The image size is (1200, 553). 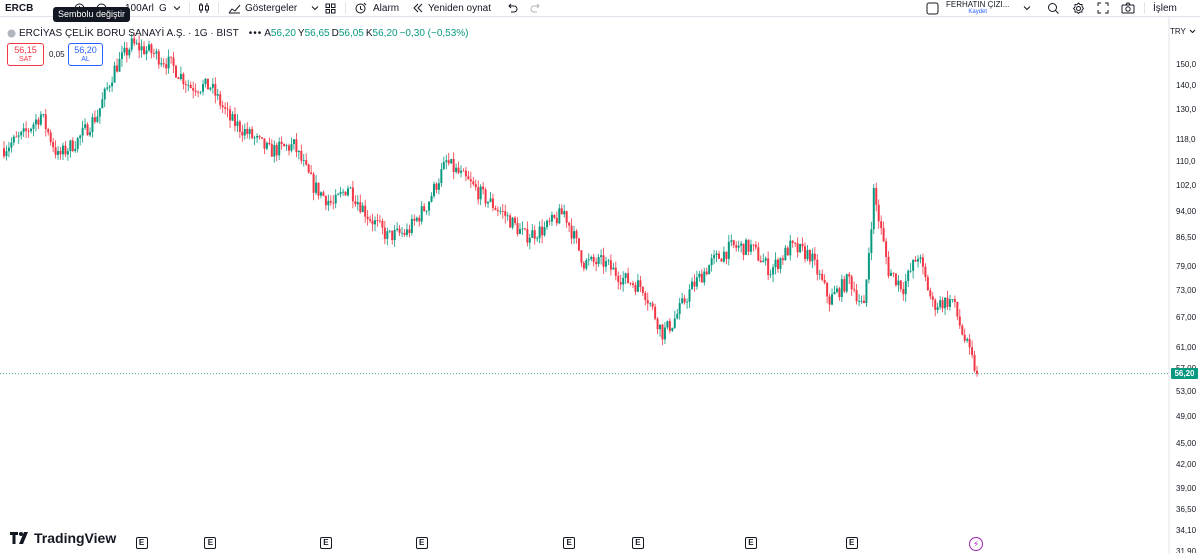 I want to click on currency-selector: TRY, so click(x=1183, y=31).